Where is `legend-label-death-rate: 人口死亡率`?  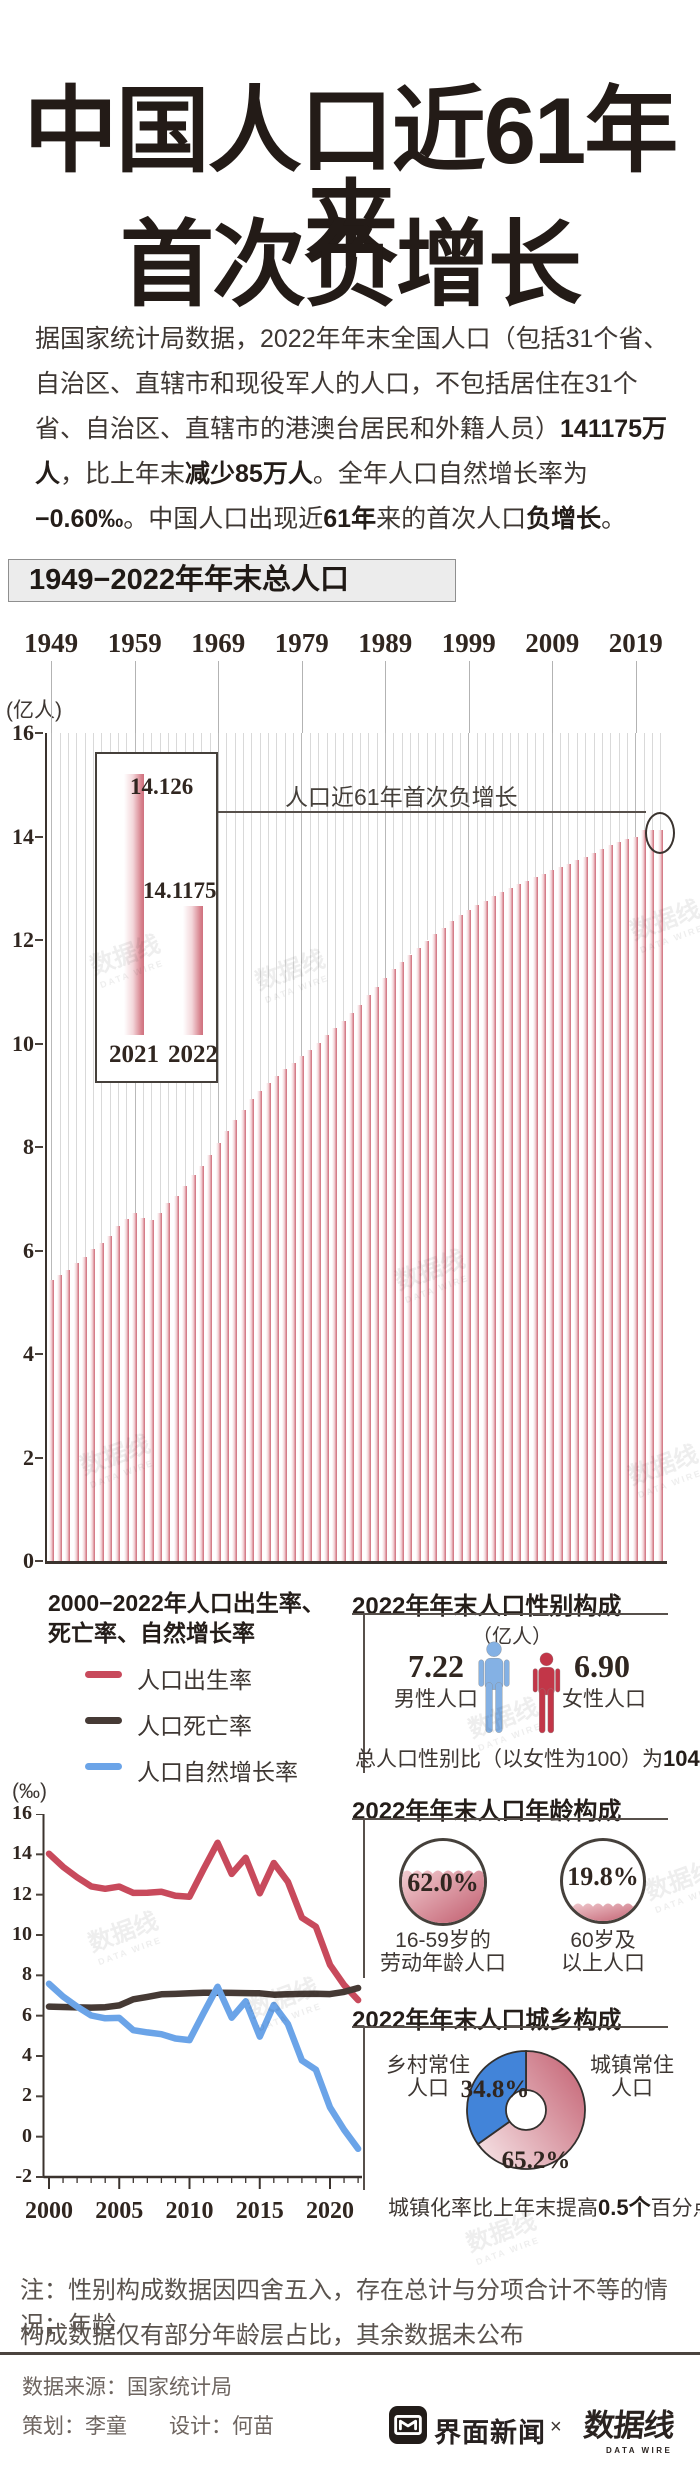 legend-label-death-rate: 人口死亡率 is located at coordinates (194, 1726).